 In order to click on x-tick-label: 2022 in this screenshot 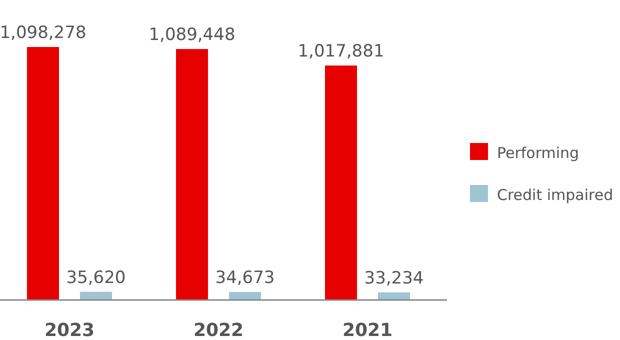, I will do `click(218, 330)`.